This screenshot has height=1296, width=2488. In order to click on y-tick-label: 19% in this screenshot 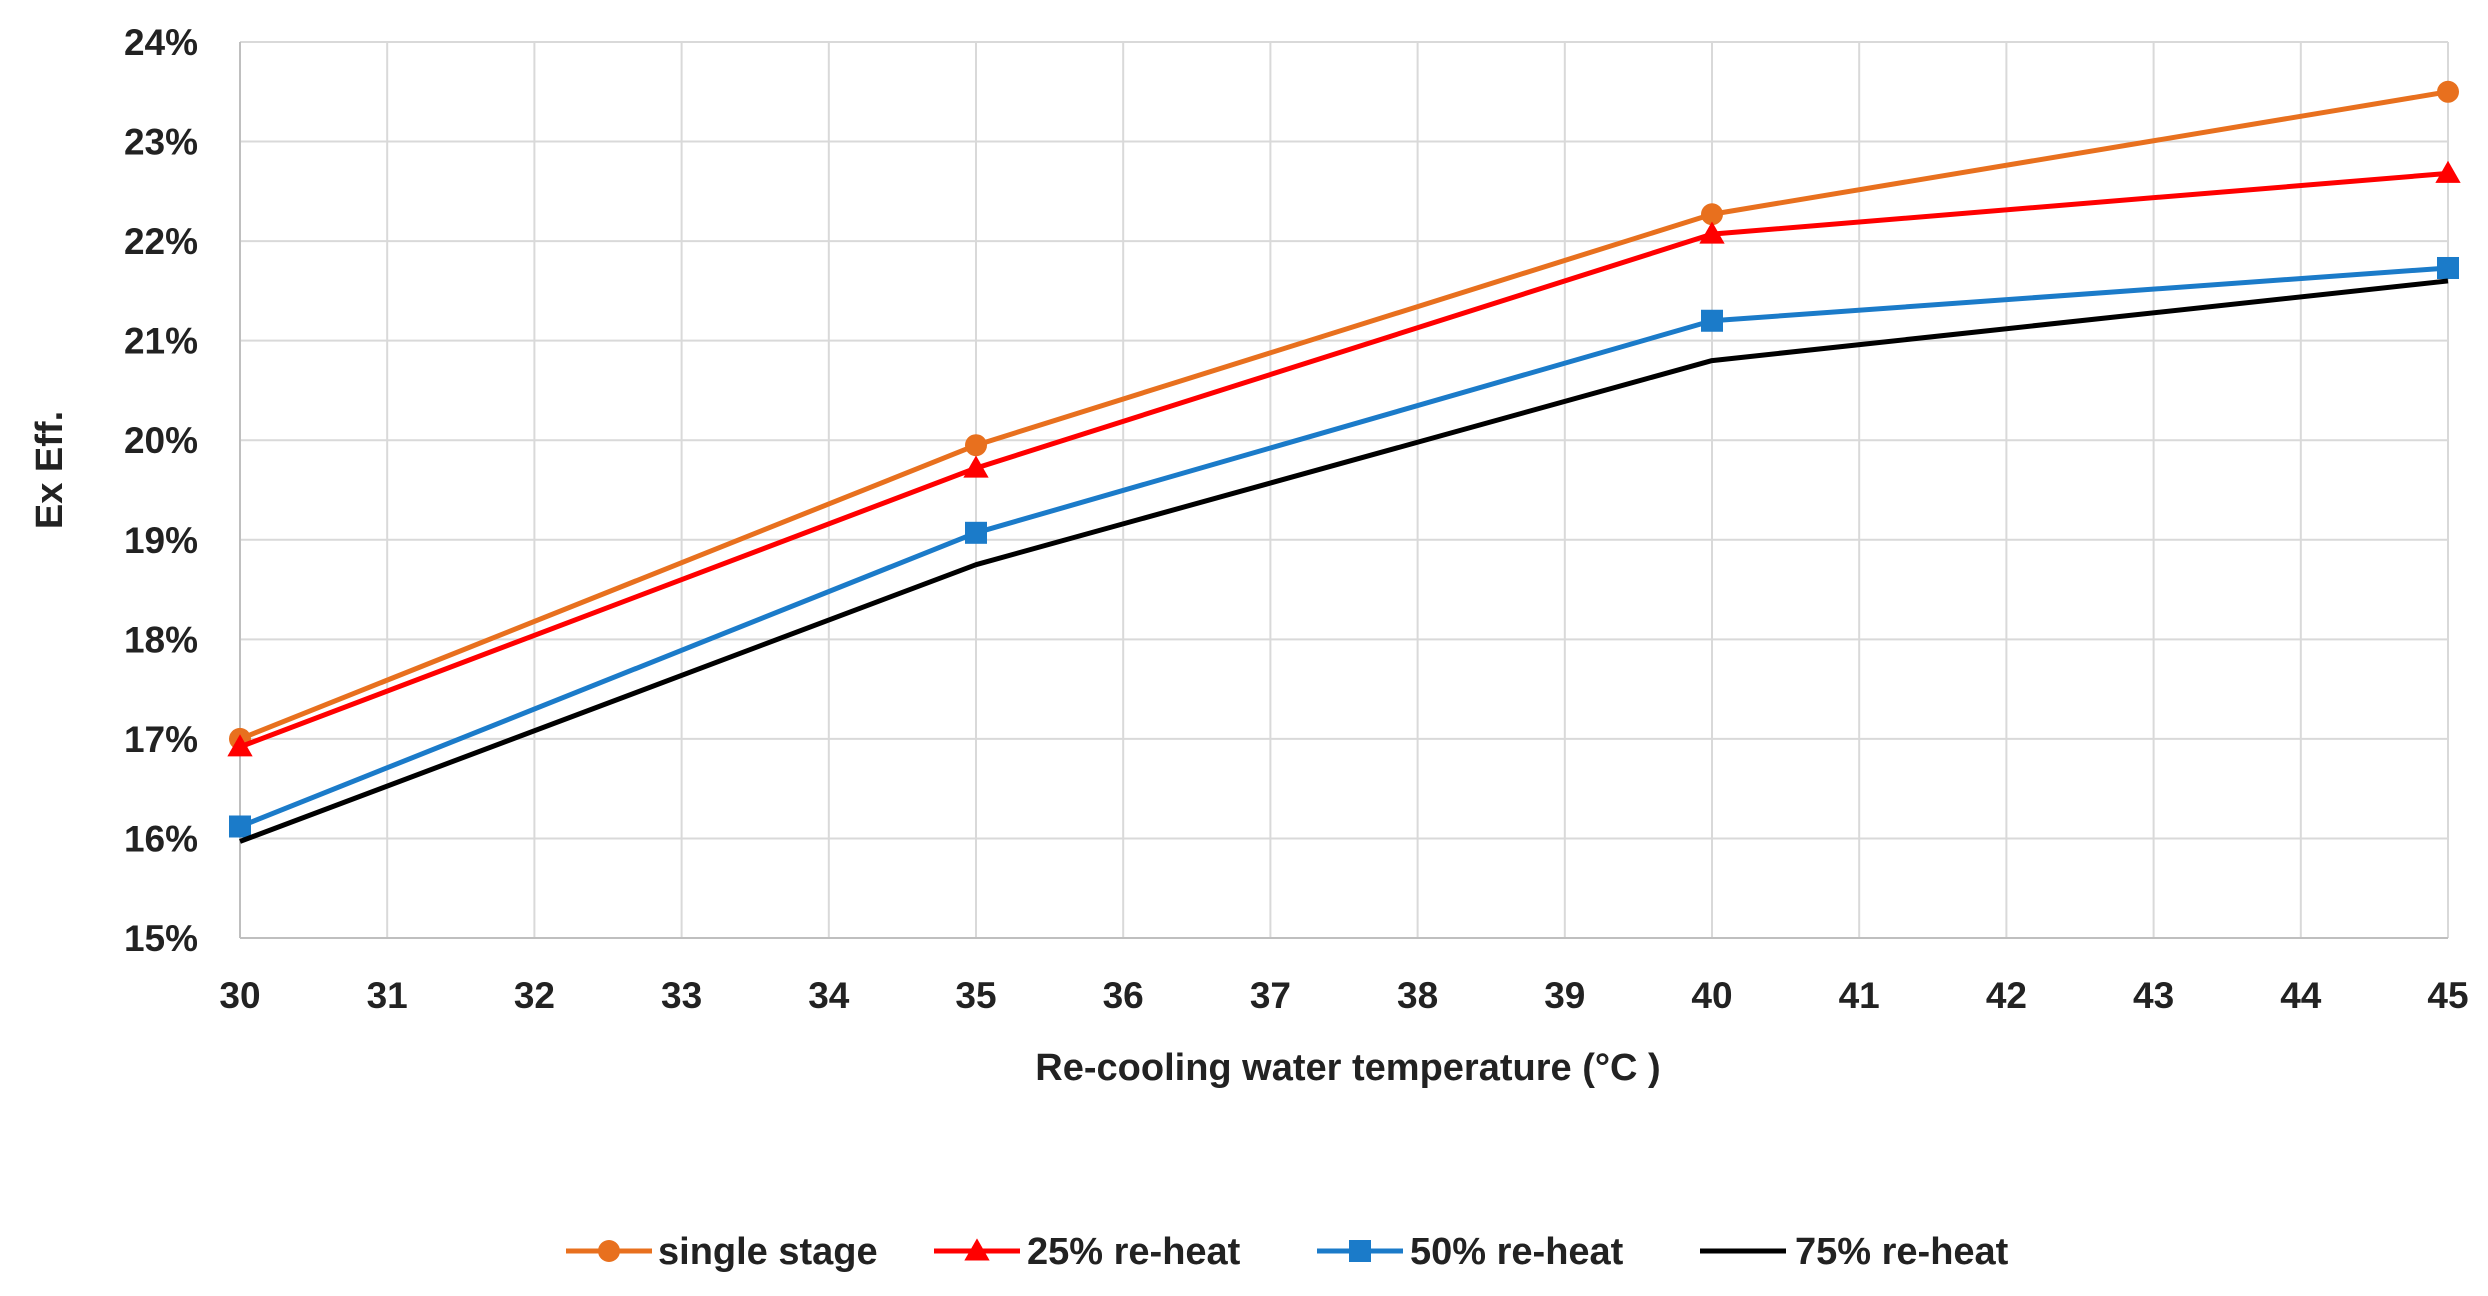, I will do `click(161, 540)`.